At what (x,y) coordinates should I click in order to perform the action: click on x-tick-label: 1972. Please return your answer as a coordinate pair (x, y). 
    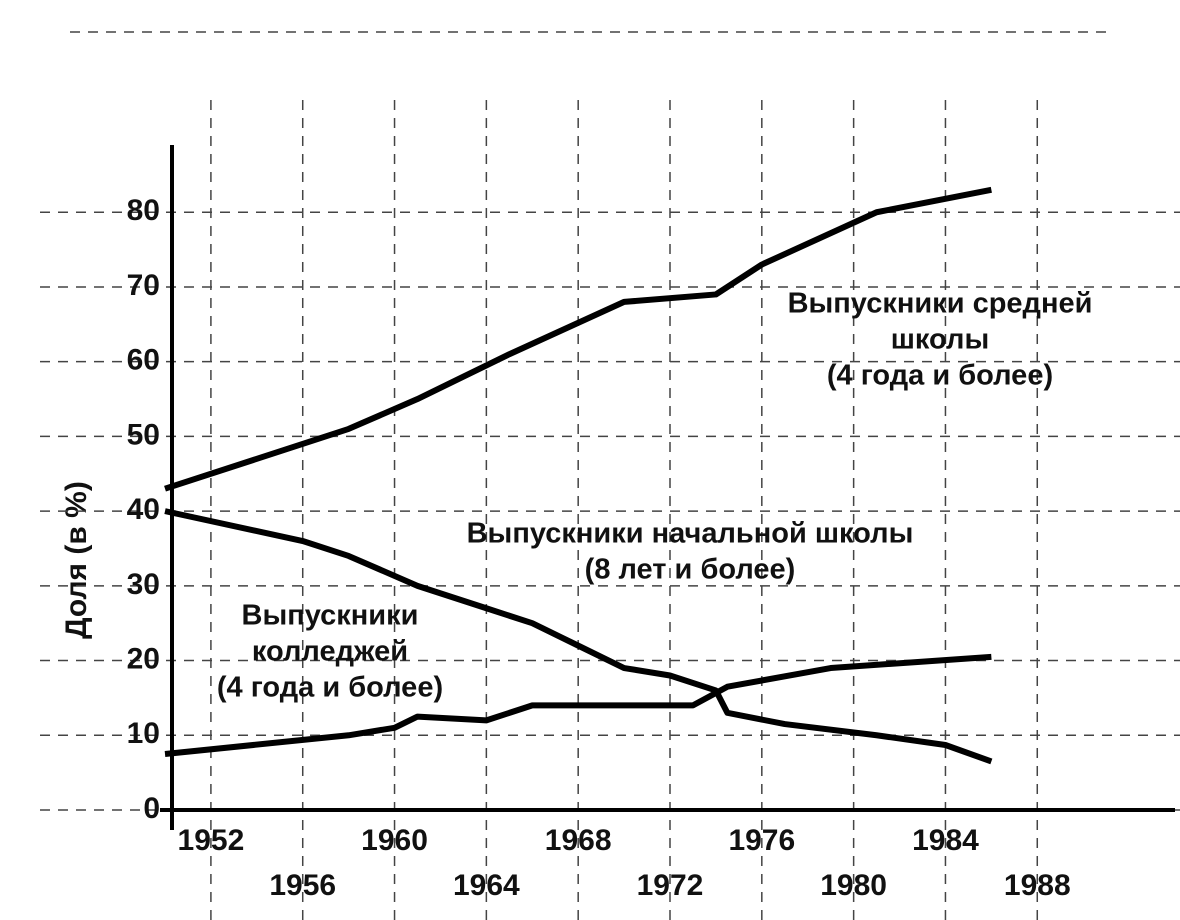
    Looking at the image, I should click on (670, 885).